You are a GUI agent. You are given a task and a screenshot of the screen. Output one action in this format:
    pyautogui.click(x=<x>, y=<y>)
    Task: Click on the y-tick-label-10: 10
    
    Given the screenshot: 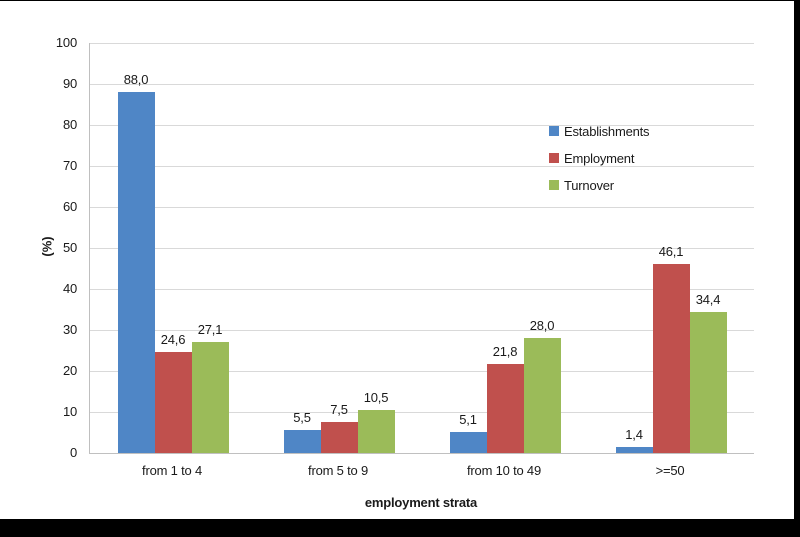 What is the action you would take?
    pyautogui.click(x=69, y=411)
    